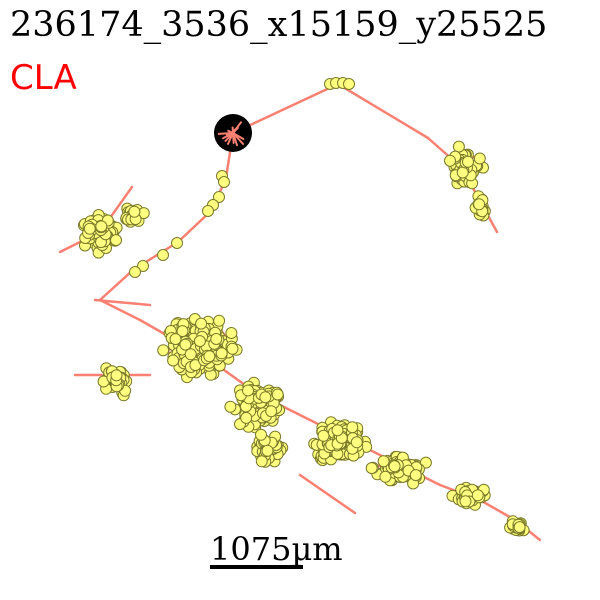 The width and height of the screenshot is (600, 600). I want to click on brain-region-label: CLA, so click(43, 78).